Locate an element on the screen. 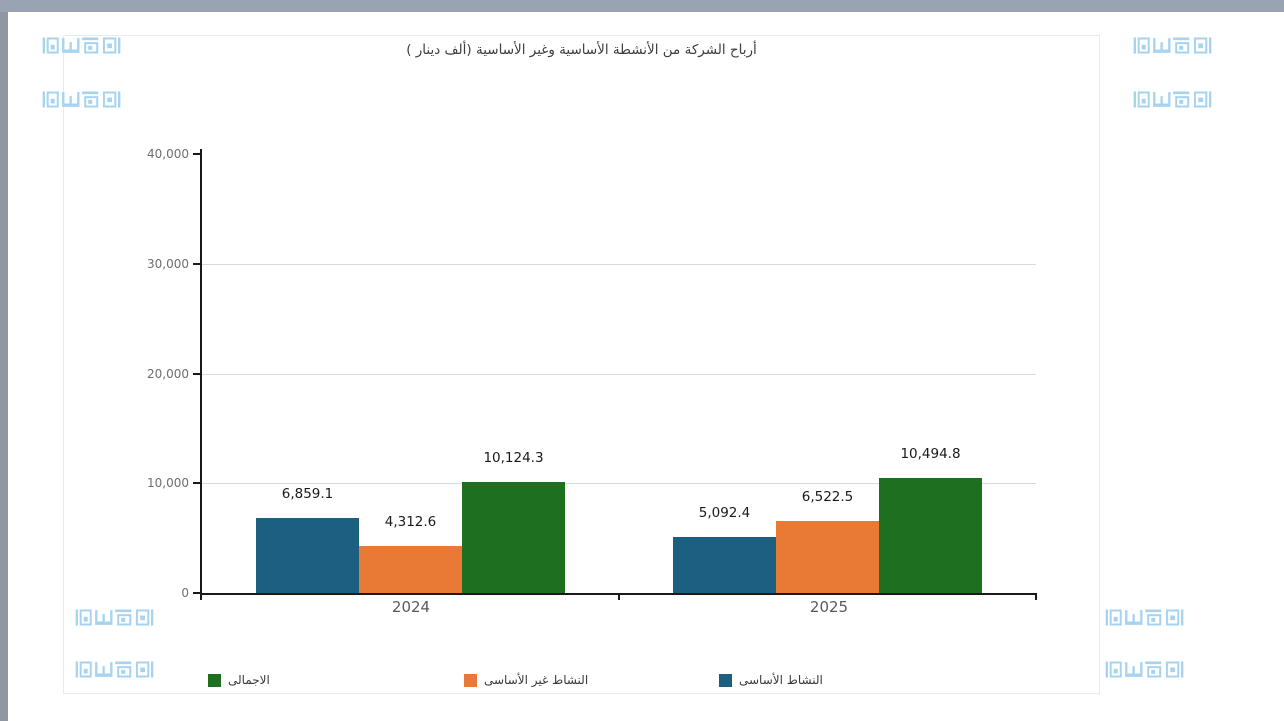 Image resolution: width=1284 pixels, height=721 pixels. top-border-strip is located at coordinates (642, 6).